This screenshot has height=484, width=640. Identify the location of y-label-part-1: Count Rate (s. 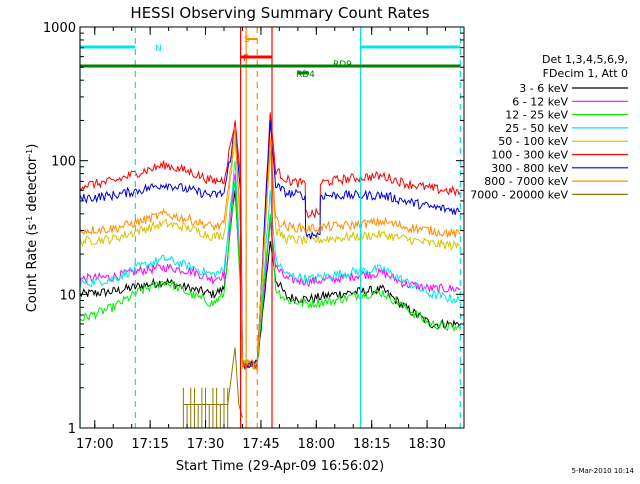
(32, 268).